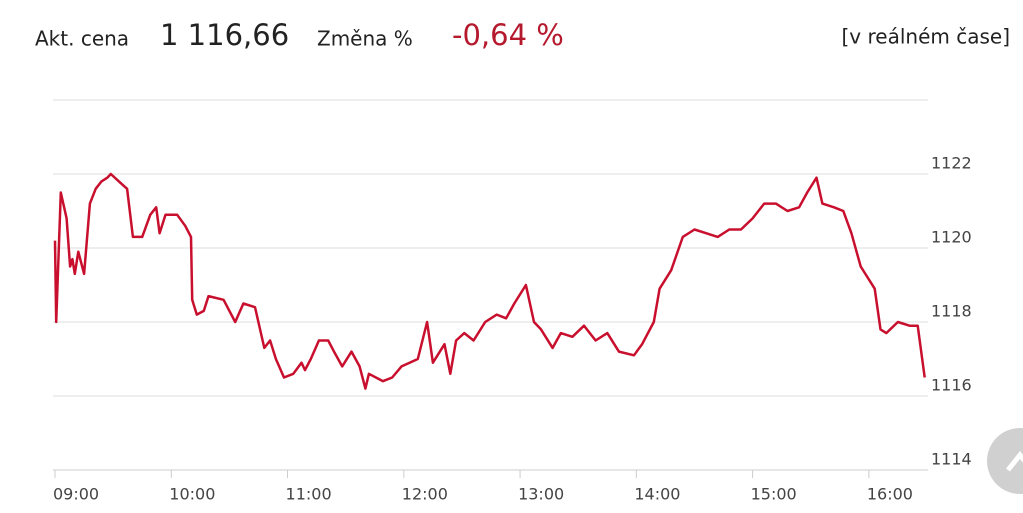 The height and width of the screenshot is (513, 1023). I want to click on scroll-top-arrow, so click(1014, 461).